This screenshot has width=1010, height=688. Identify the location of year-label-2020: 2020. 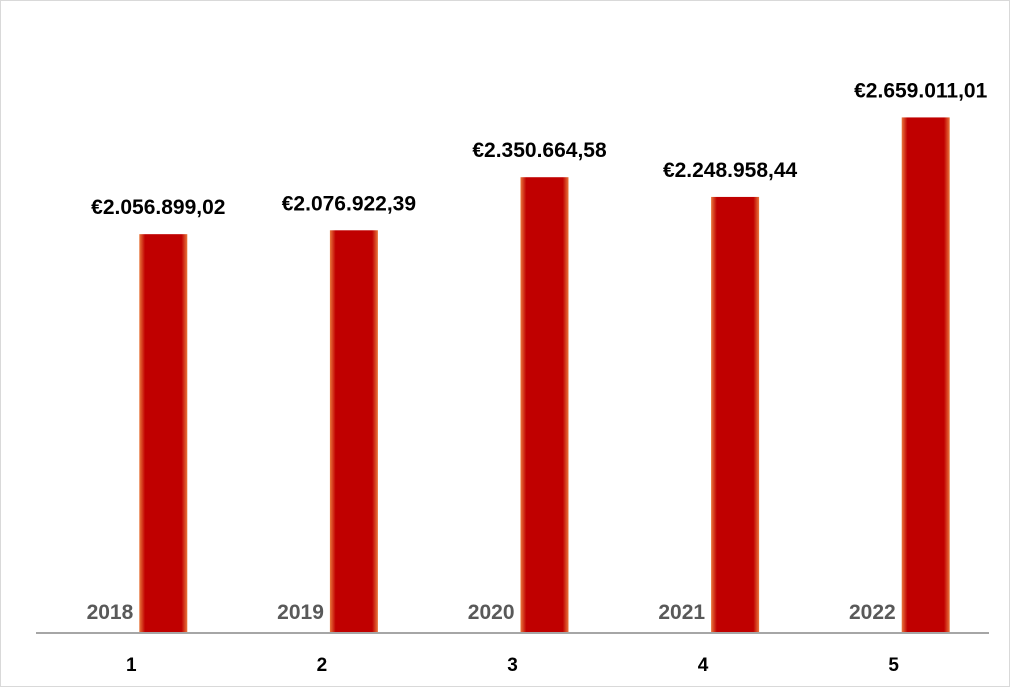
(491, 612).